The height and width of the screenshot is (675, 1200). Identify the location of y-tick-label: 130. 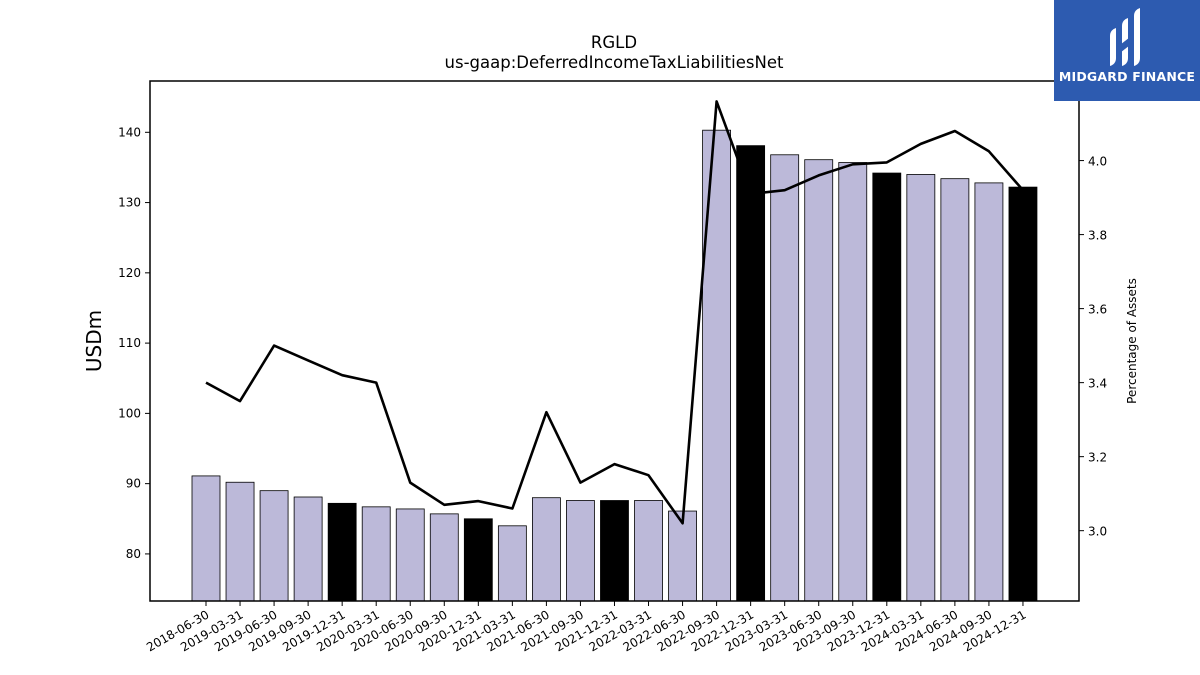
(129, 203).